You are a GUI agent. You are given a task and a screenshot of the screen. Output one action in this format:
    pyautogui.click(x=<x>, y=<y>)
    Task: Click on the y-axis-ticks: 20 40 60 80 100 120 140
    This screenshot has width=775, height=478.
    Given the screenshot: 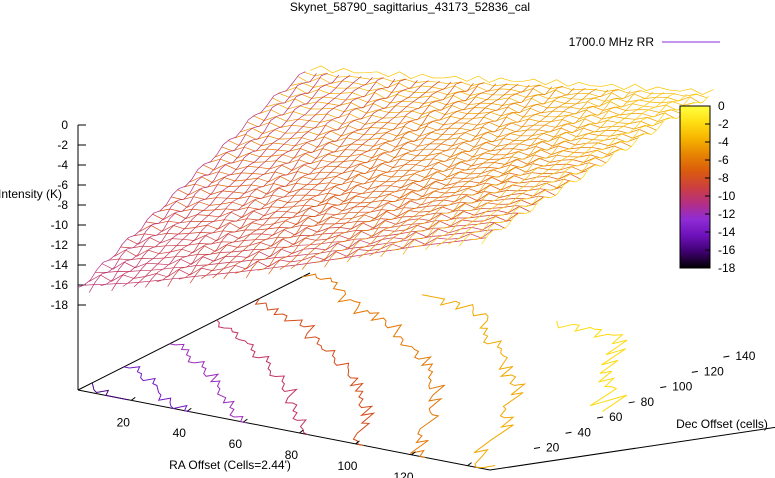 What is the action you would take?
    pyautogui.click(x=644, y=402)
    